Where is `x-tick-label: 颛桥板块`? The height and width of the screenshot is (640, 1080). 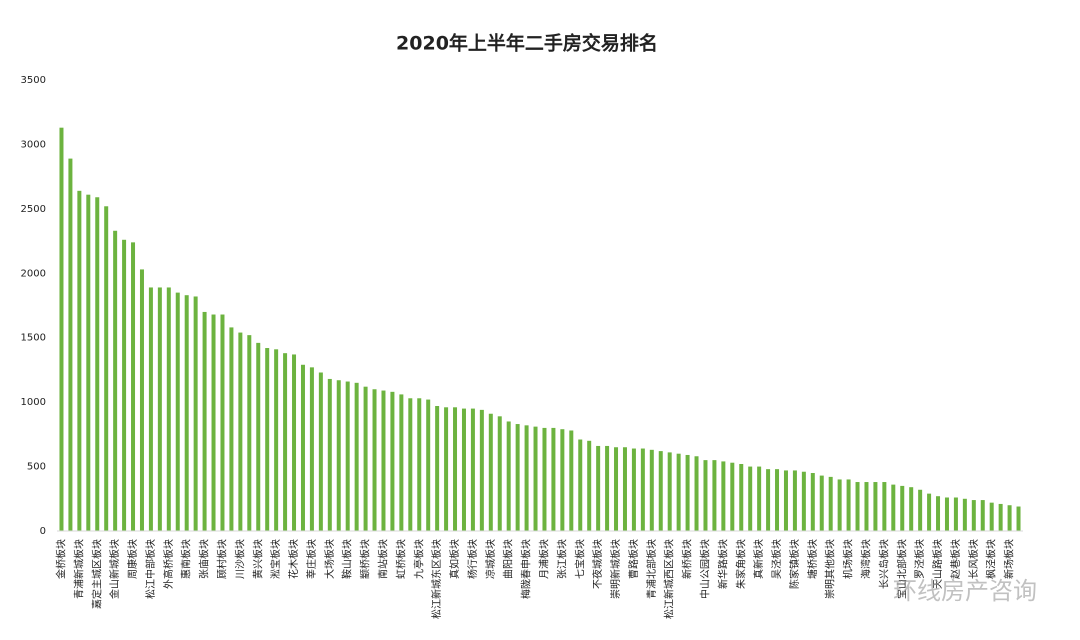 x-tick-label: 颛桥板块 is located at coordinates (365, 559).